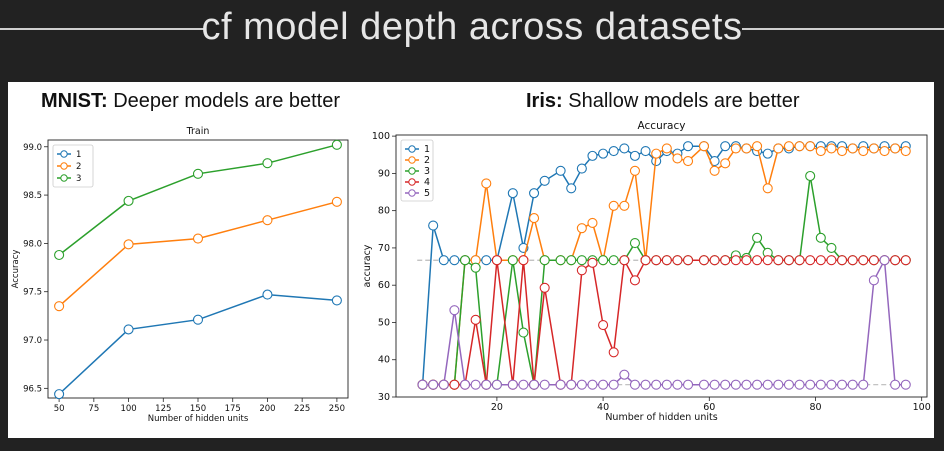 This screenshot has height=451, width=944. What do you see at coordinates (472, 27) in the screenshot?
I see `page-title: cf model depth across datasets` at bounding box center [472, 27].